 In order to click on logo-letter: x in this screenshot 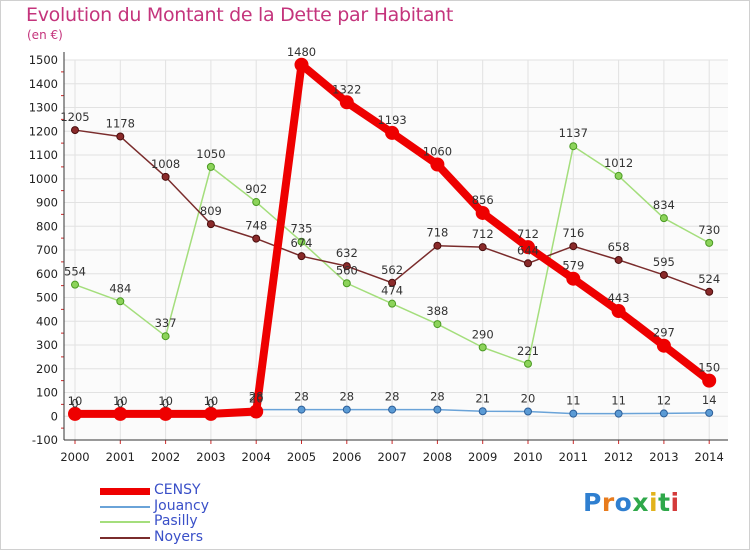, I will do `click(640, 502)`.